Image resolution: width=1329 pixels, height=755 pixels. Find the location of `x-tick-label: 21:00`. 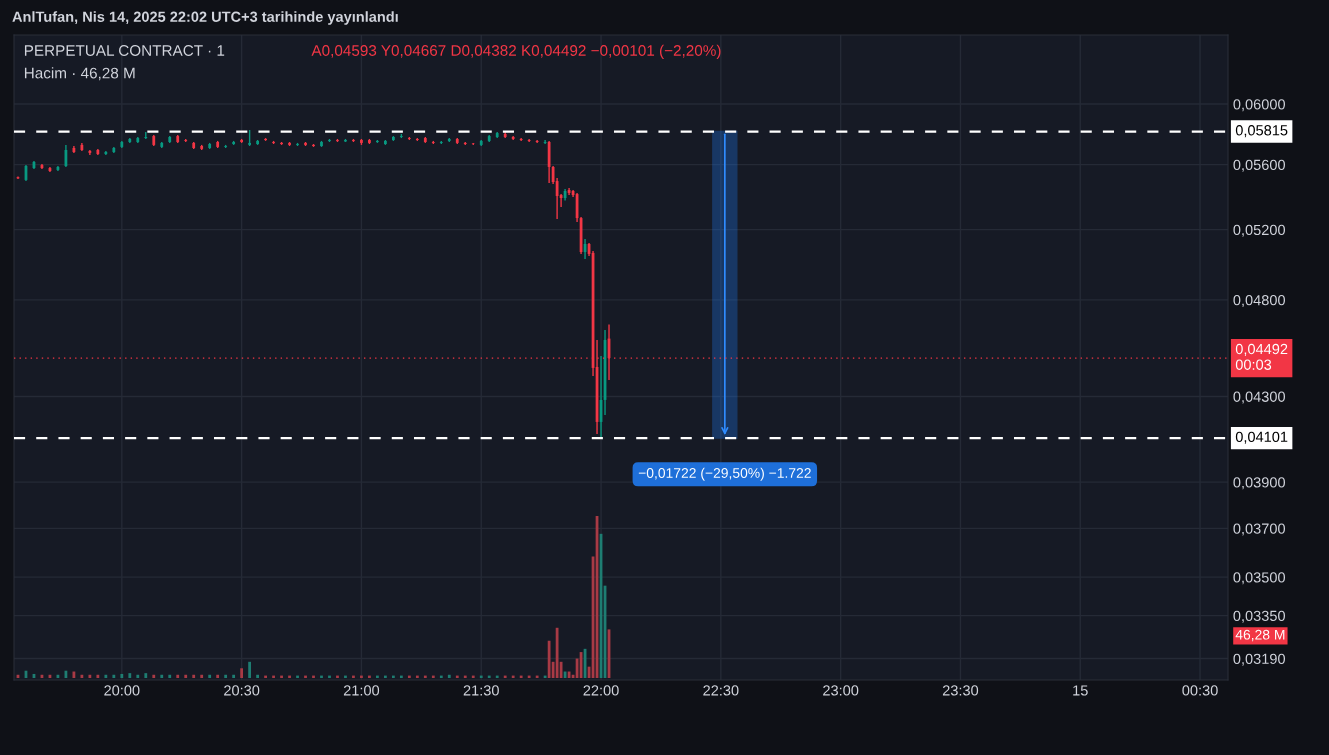

x-tick-label: 21:00 is located at coordinates (361, 690).